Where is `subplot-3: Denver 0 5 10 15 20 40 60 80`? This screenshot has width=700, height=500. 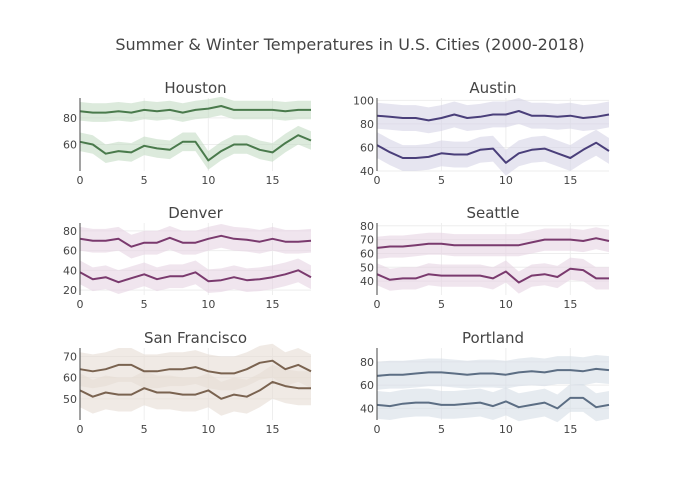
subplot-3: Denver 0 5 10 15 20 40 60 80 is located at coordinates (187, 257).